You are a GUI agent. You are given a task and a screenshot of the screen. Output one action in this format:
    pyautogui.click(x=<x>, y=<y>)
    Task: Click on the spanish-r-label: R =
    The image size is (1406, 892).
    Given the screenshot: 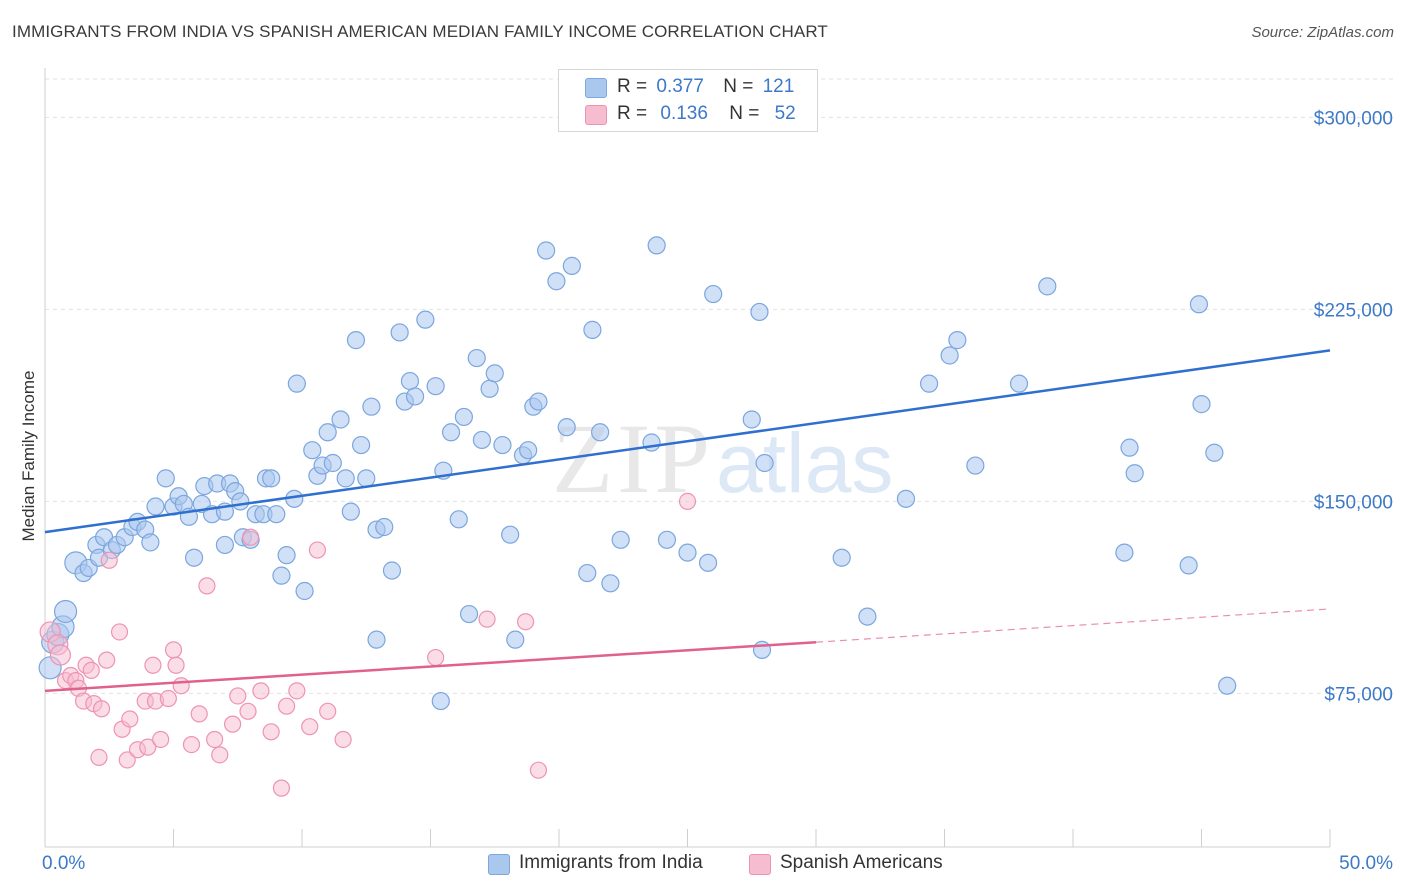 What is the action you would take?
    pyautogui.click(x=632, y=113)
    